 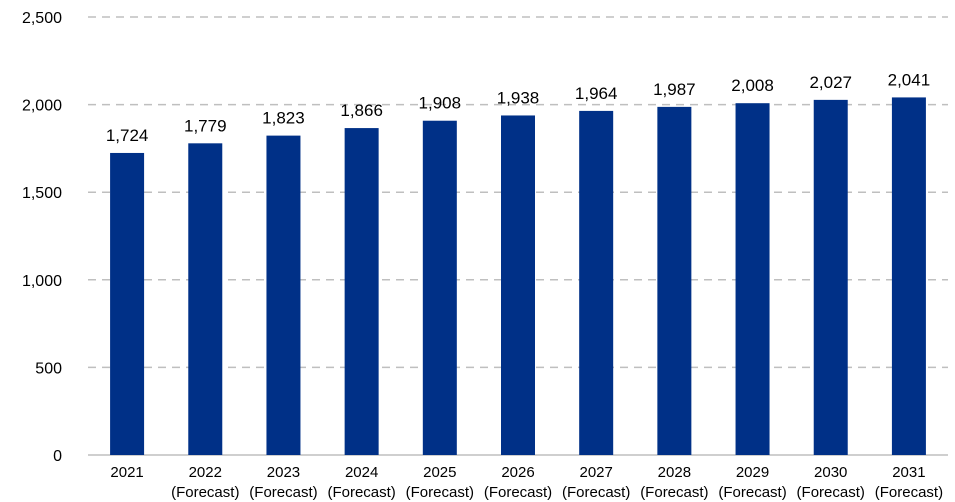 What do you see at coordinates (439, 472) in the screenshot?
I see `x-tick-label-year: 2025` at bounding box center [439, 472].